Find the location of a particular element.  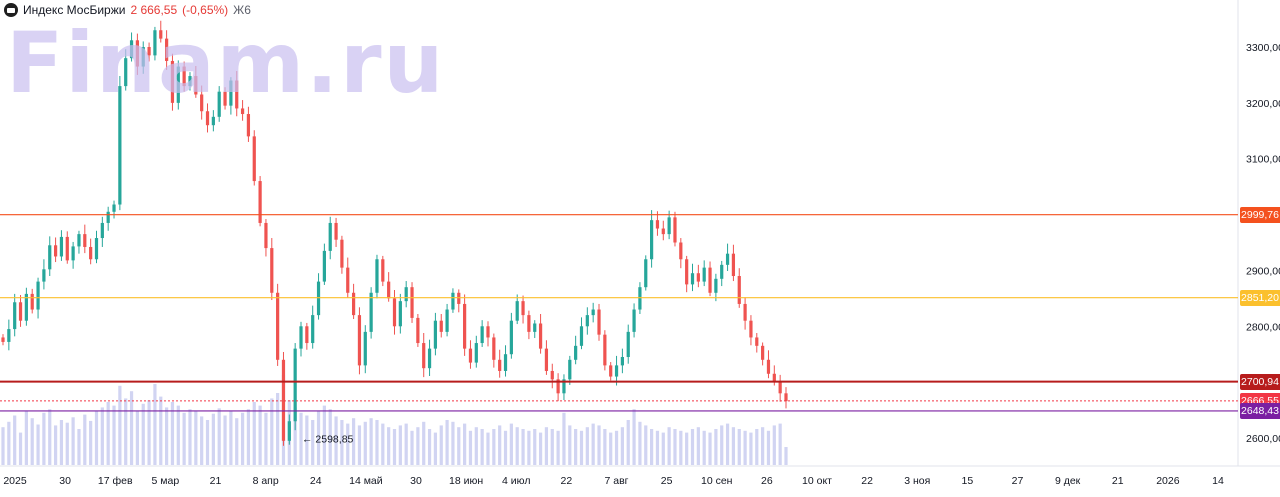

x-tick-label: 22 is located at coordinates (867, 481).